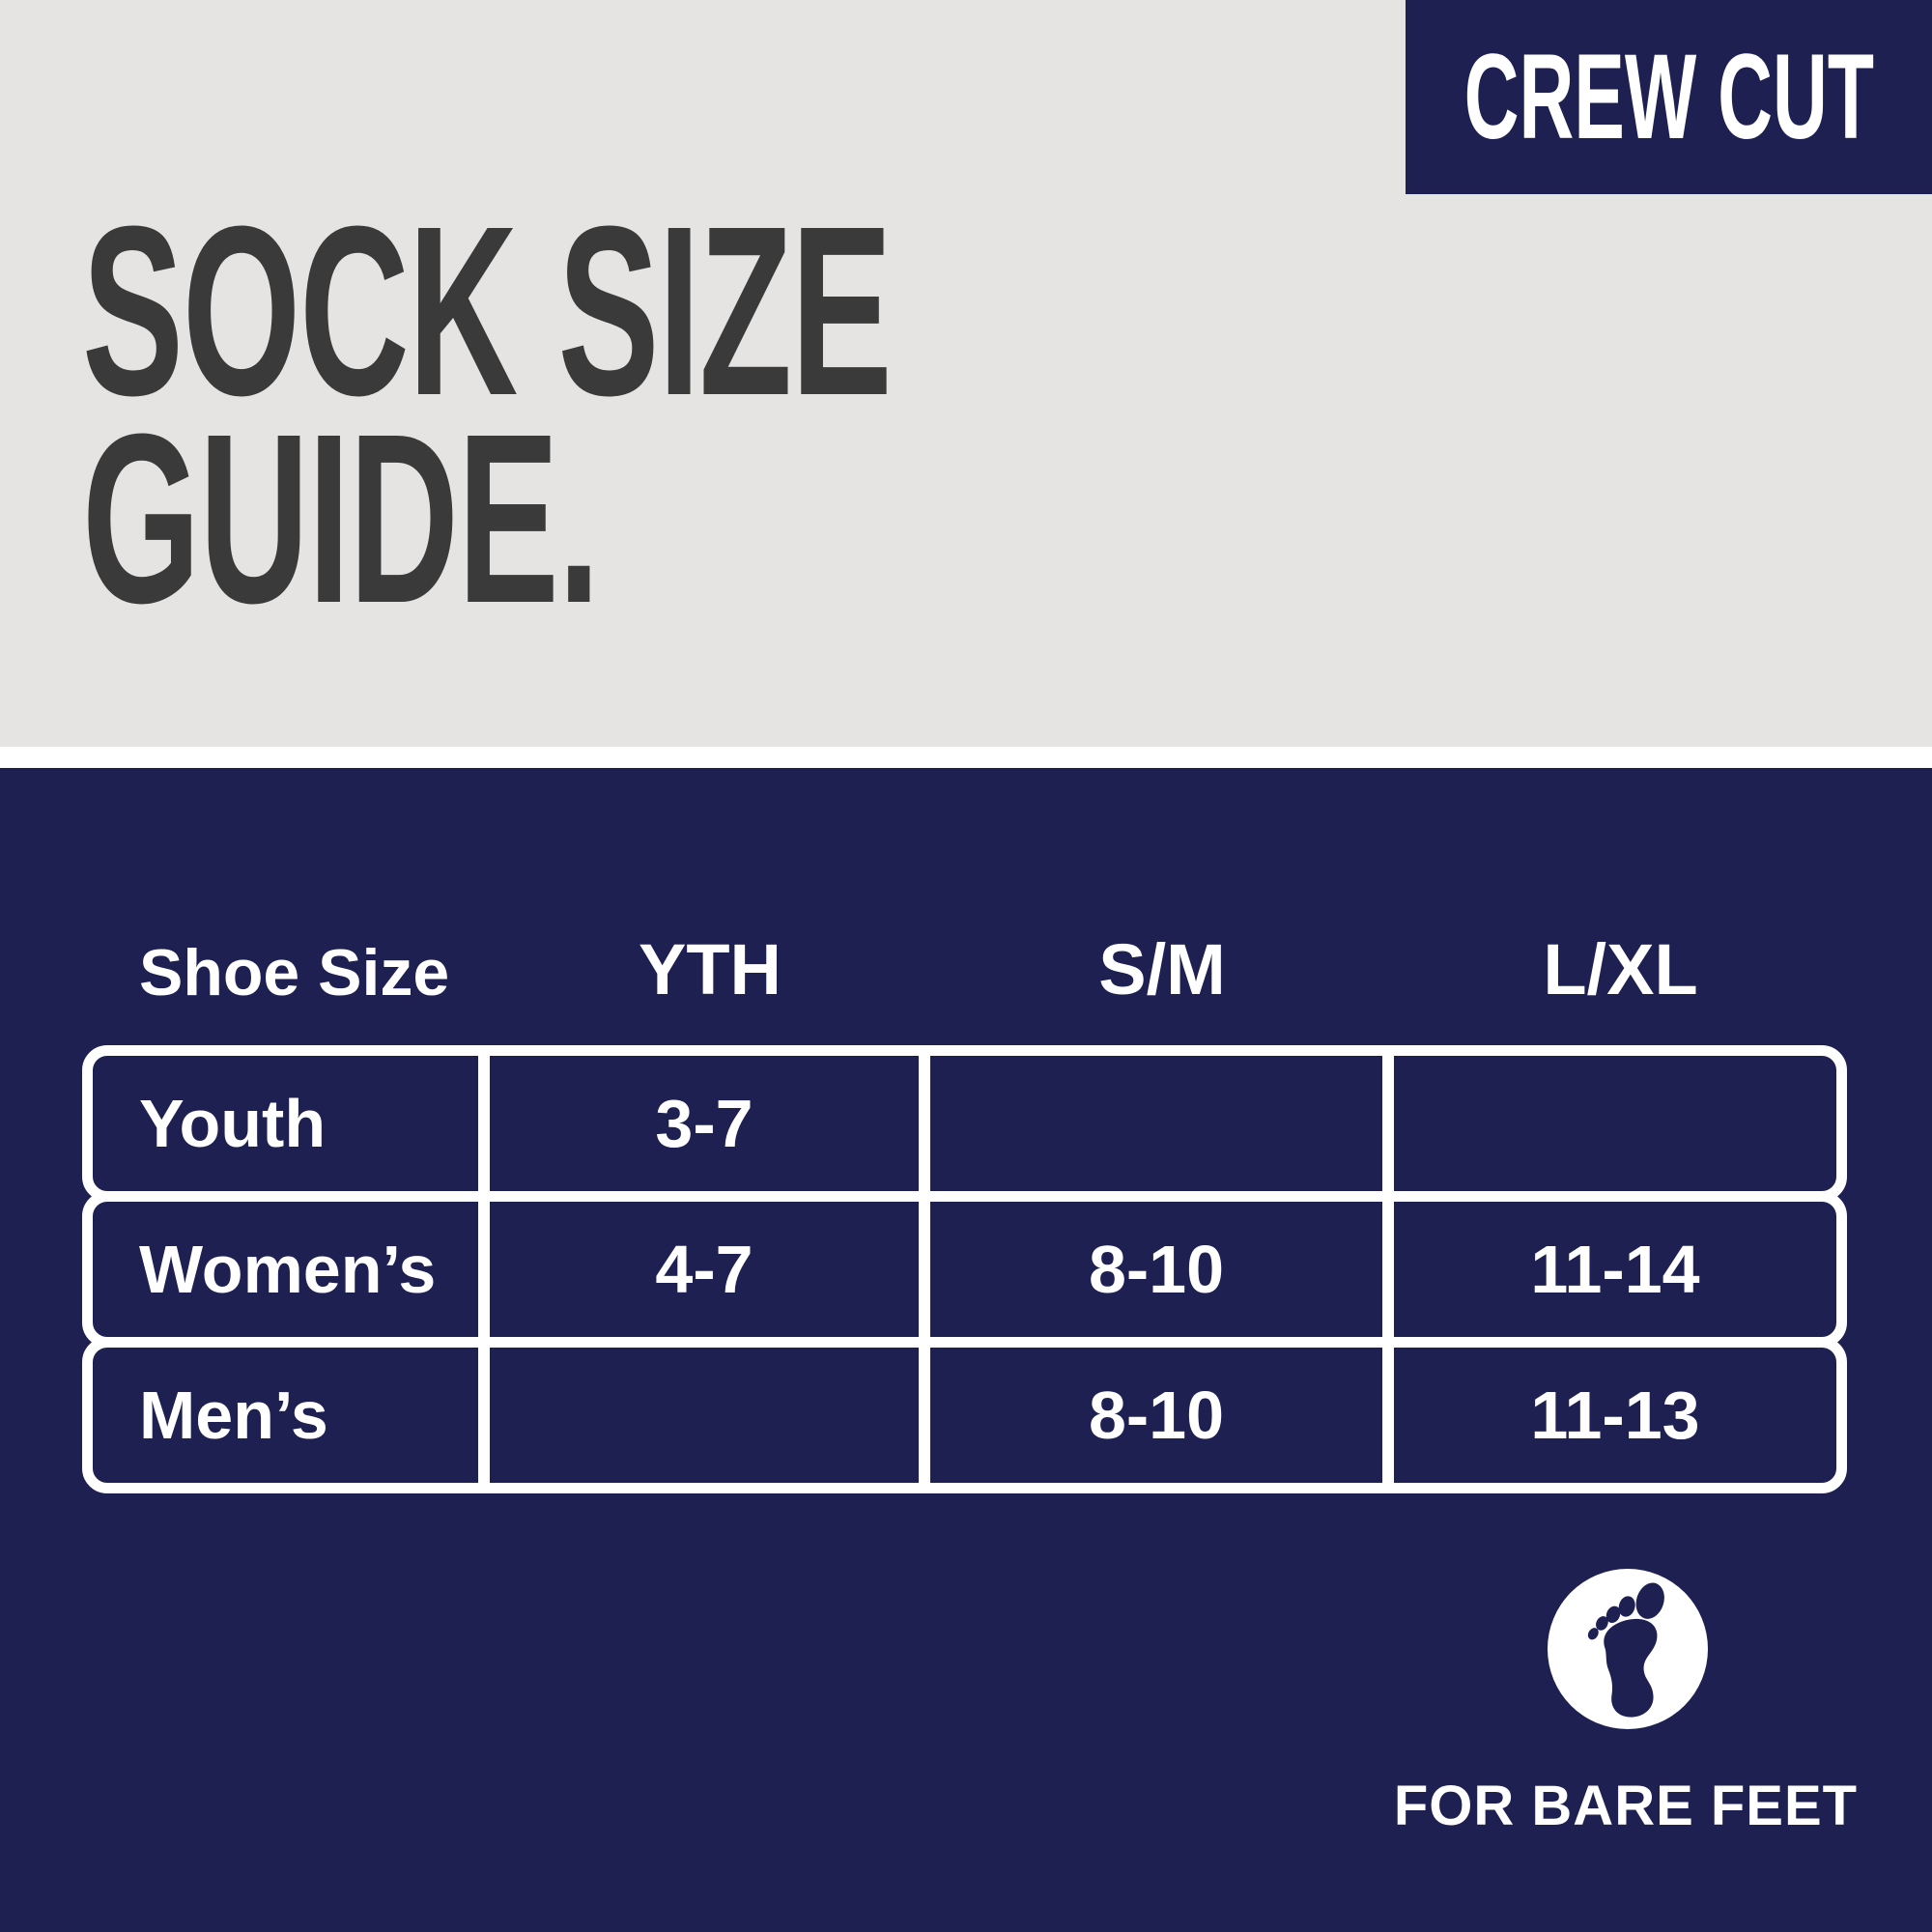 Image resolution: width=1932 pixels, height=1932 pixels. I want to click on crew-cut-badge: CREW CUT, so click(1669, 97).